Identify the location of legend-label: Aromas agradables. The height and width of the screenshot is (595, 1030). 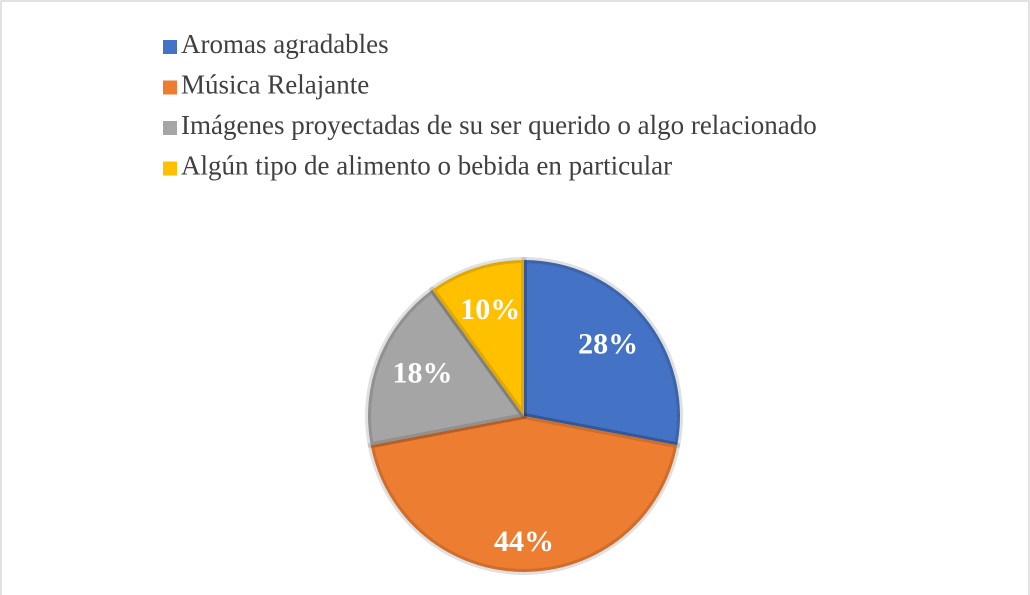
(285, 44).